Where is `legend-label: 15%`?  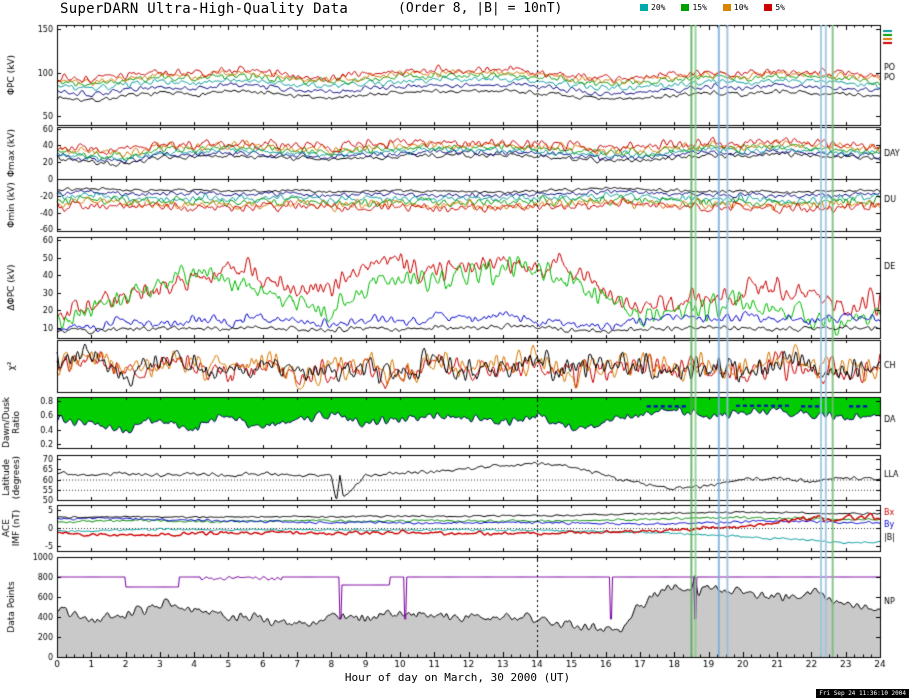
legend-label: 15% is located at coordinates (699, 7).